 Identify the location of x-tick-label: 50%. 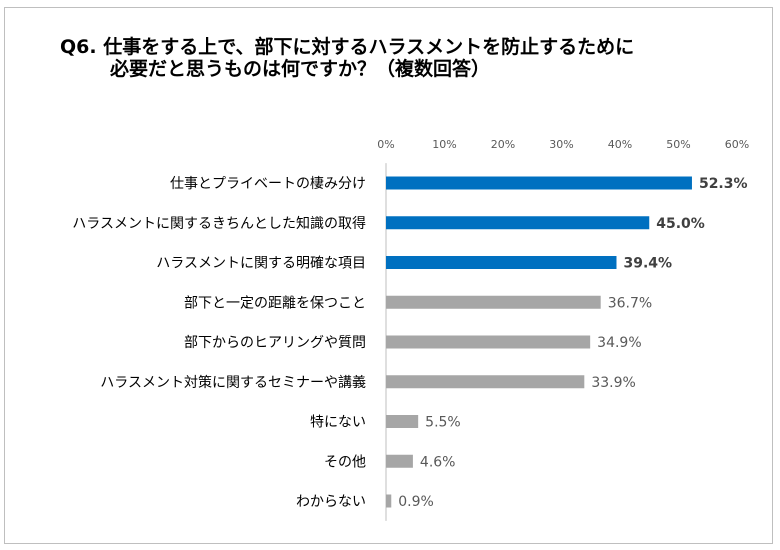
(678, 144).